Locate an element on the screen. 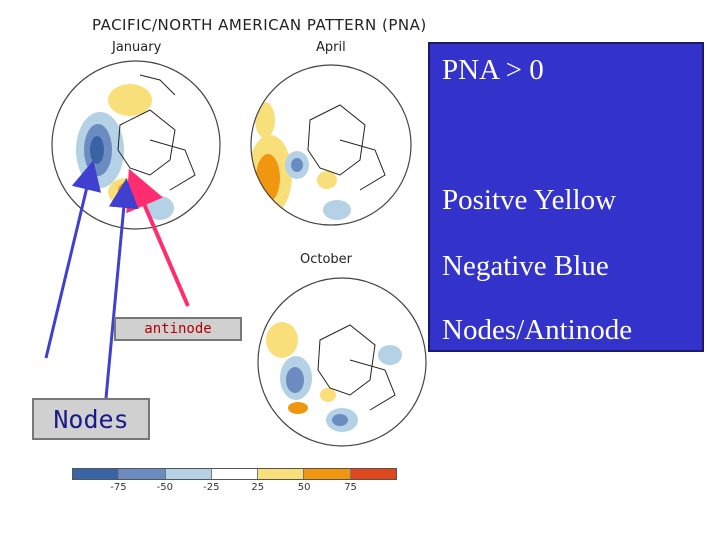  colorbar is located at coordinates (234, 474).